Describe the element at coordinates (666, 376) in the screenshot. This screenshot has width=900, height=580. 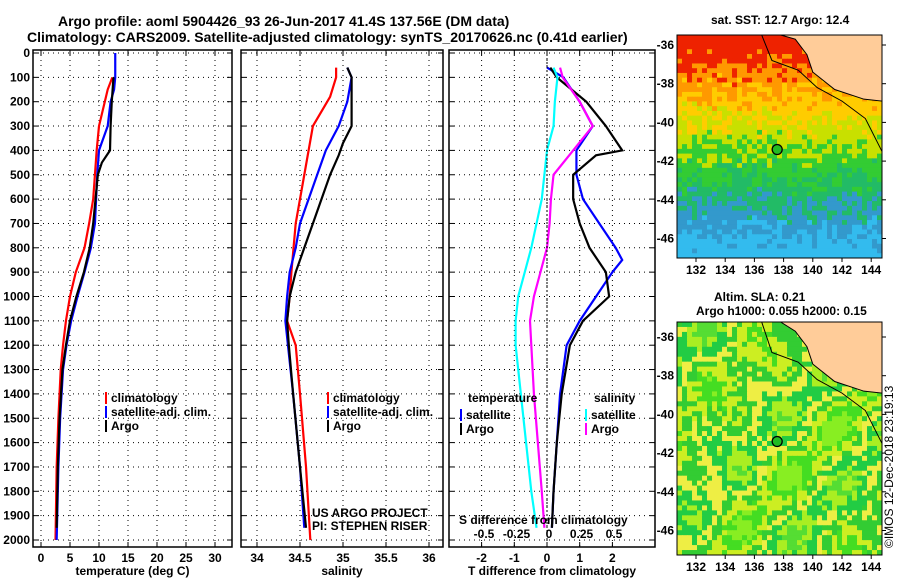
I see `lat-tick-label: -38` at that location.